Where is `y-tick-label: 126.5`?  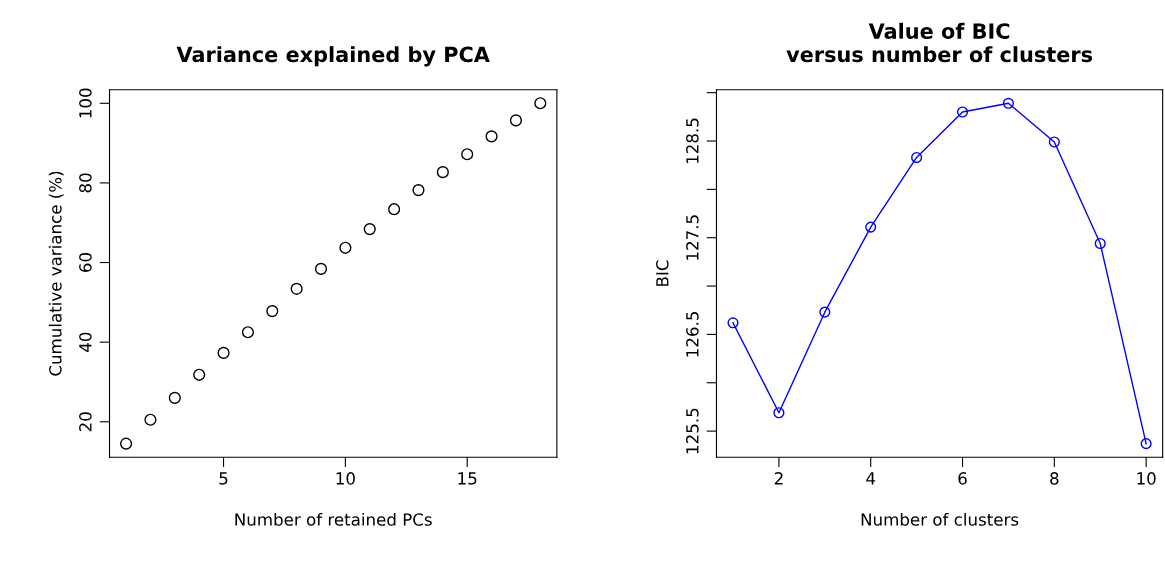
y-tick-label: 126.5 is located at coordinates (692, 334).